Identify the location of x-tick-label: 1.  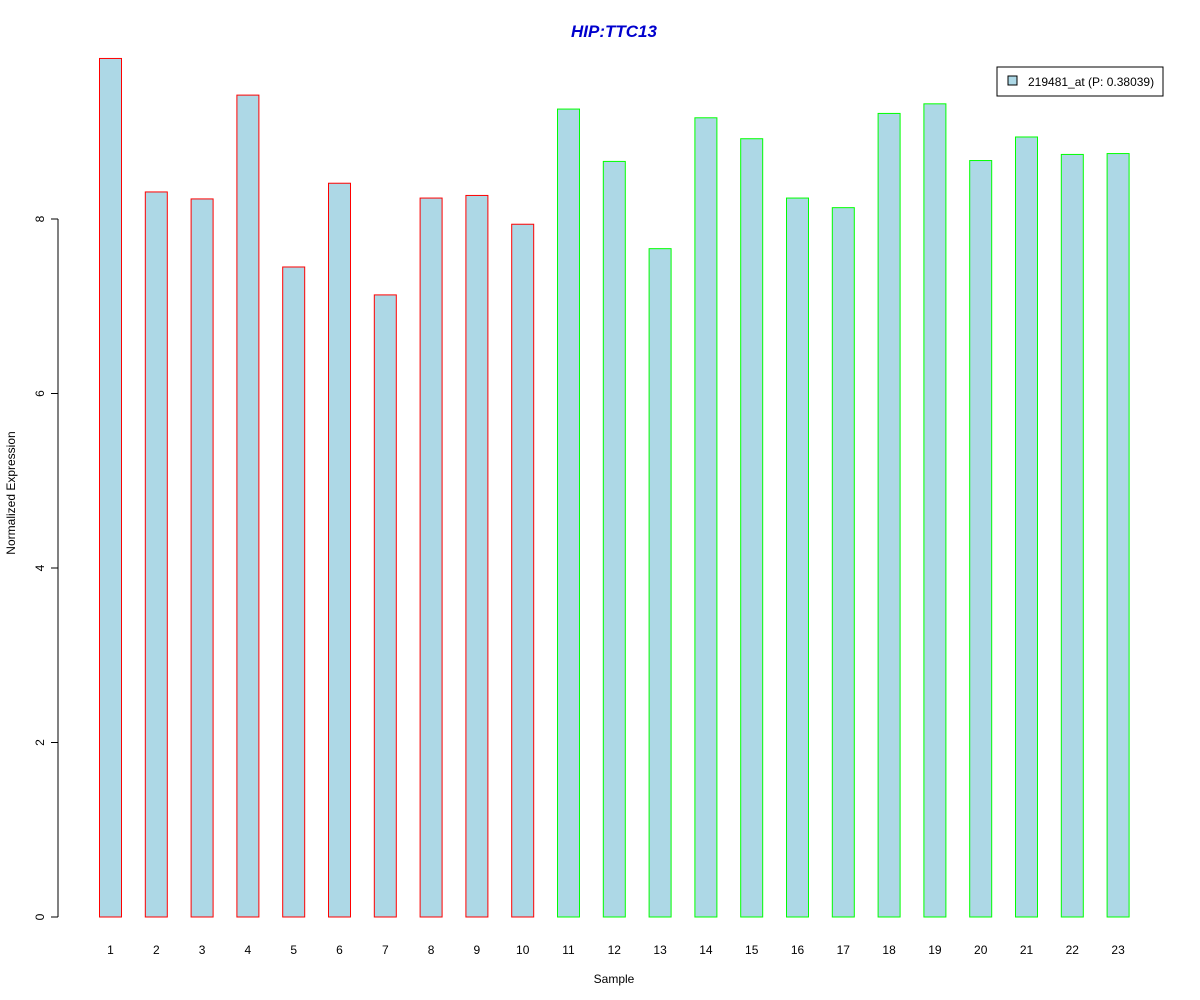
(110, 950).